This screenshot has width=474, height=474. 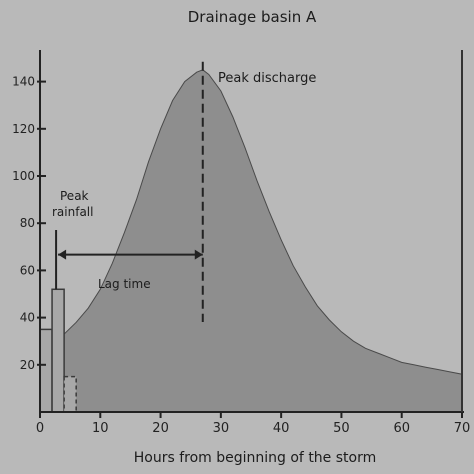 I want to click on lag-arrow-head-right, so click(x=198, y=254).